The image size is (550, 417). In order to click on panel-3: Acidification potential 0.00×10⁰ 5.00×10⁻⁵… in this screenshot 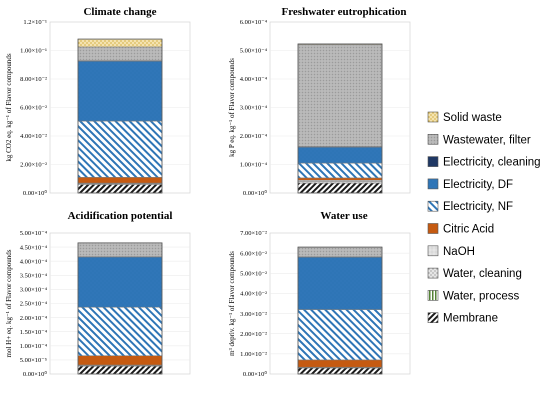, I will do `click(97, 294)`.